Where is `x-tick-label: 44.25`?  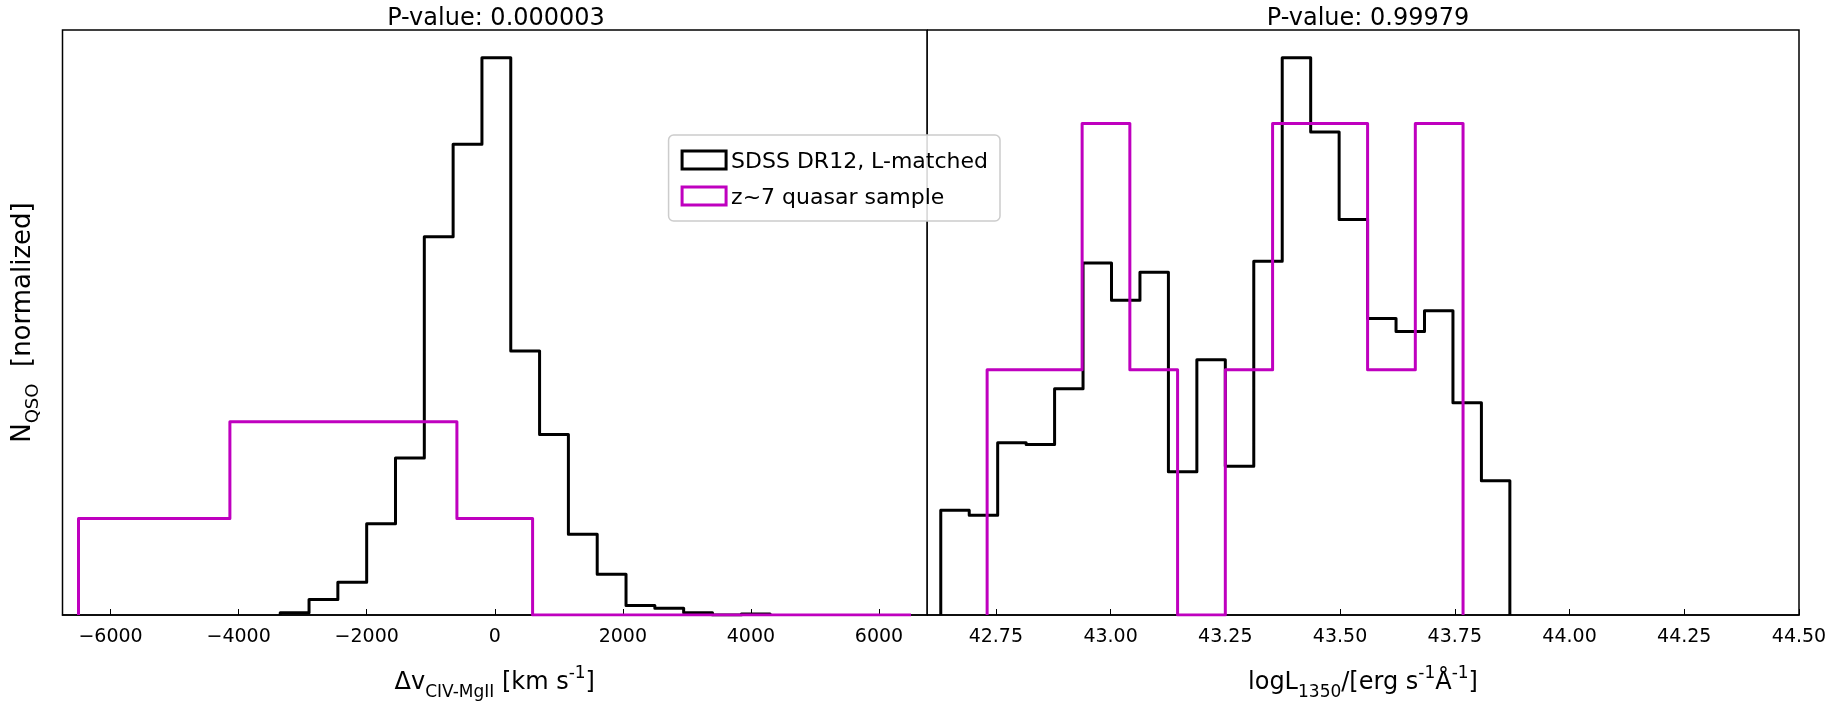 x-tick-label: 44.25 is located at coordinates (1684, 634).